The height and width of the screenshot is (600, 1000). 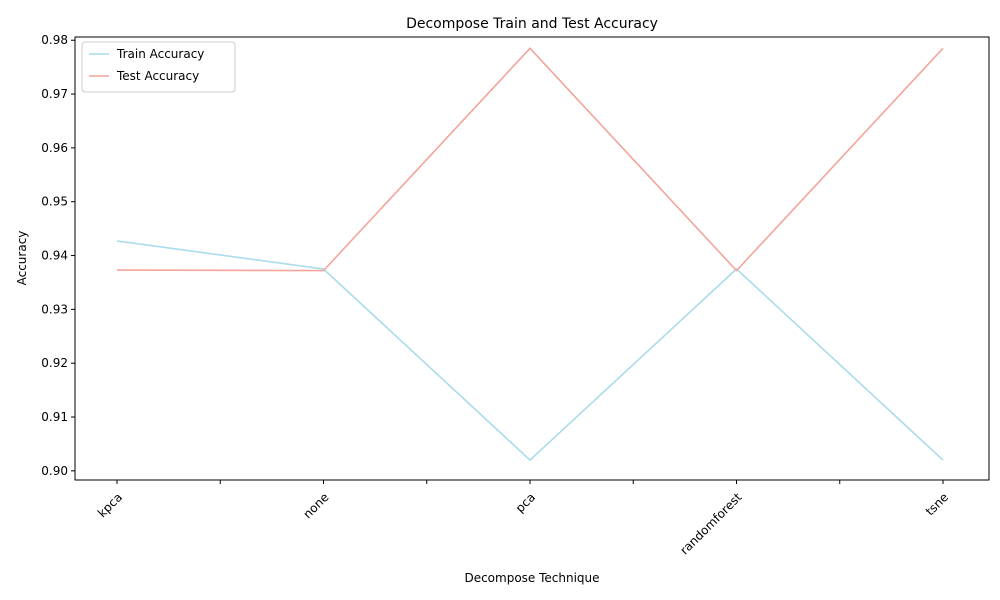 What do you see at coordinates (160, 54) in the screenshot?
I see `legend-label: Train Accuracy` at bounding box center [160, 54].